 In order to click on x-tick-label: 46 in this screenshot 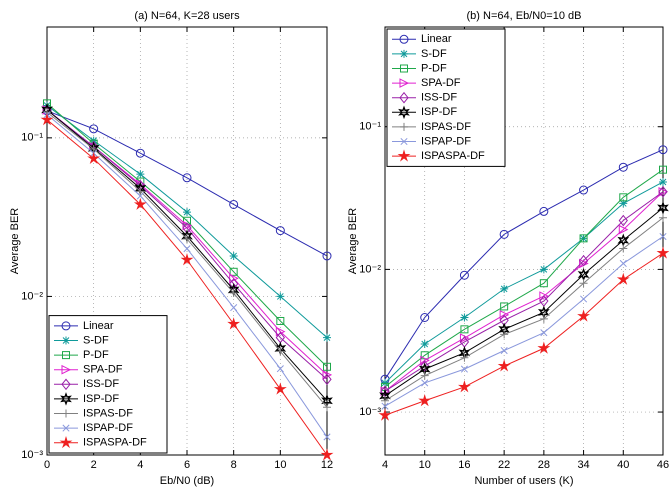, I will do `click(663, 465)`.